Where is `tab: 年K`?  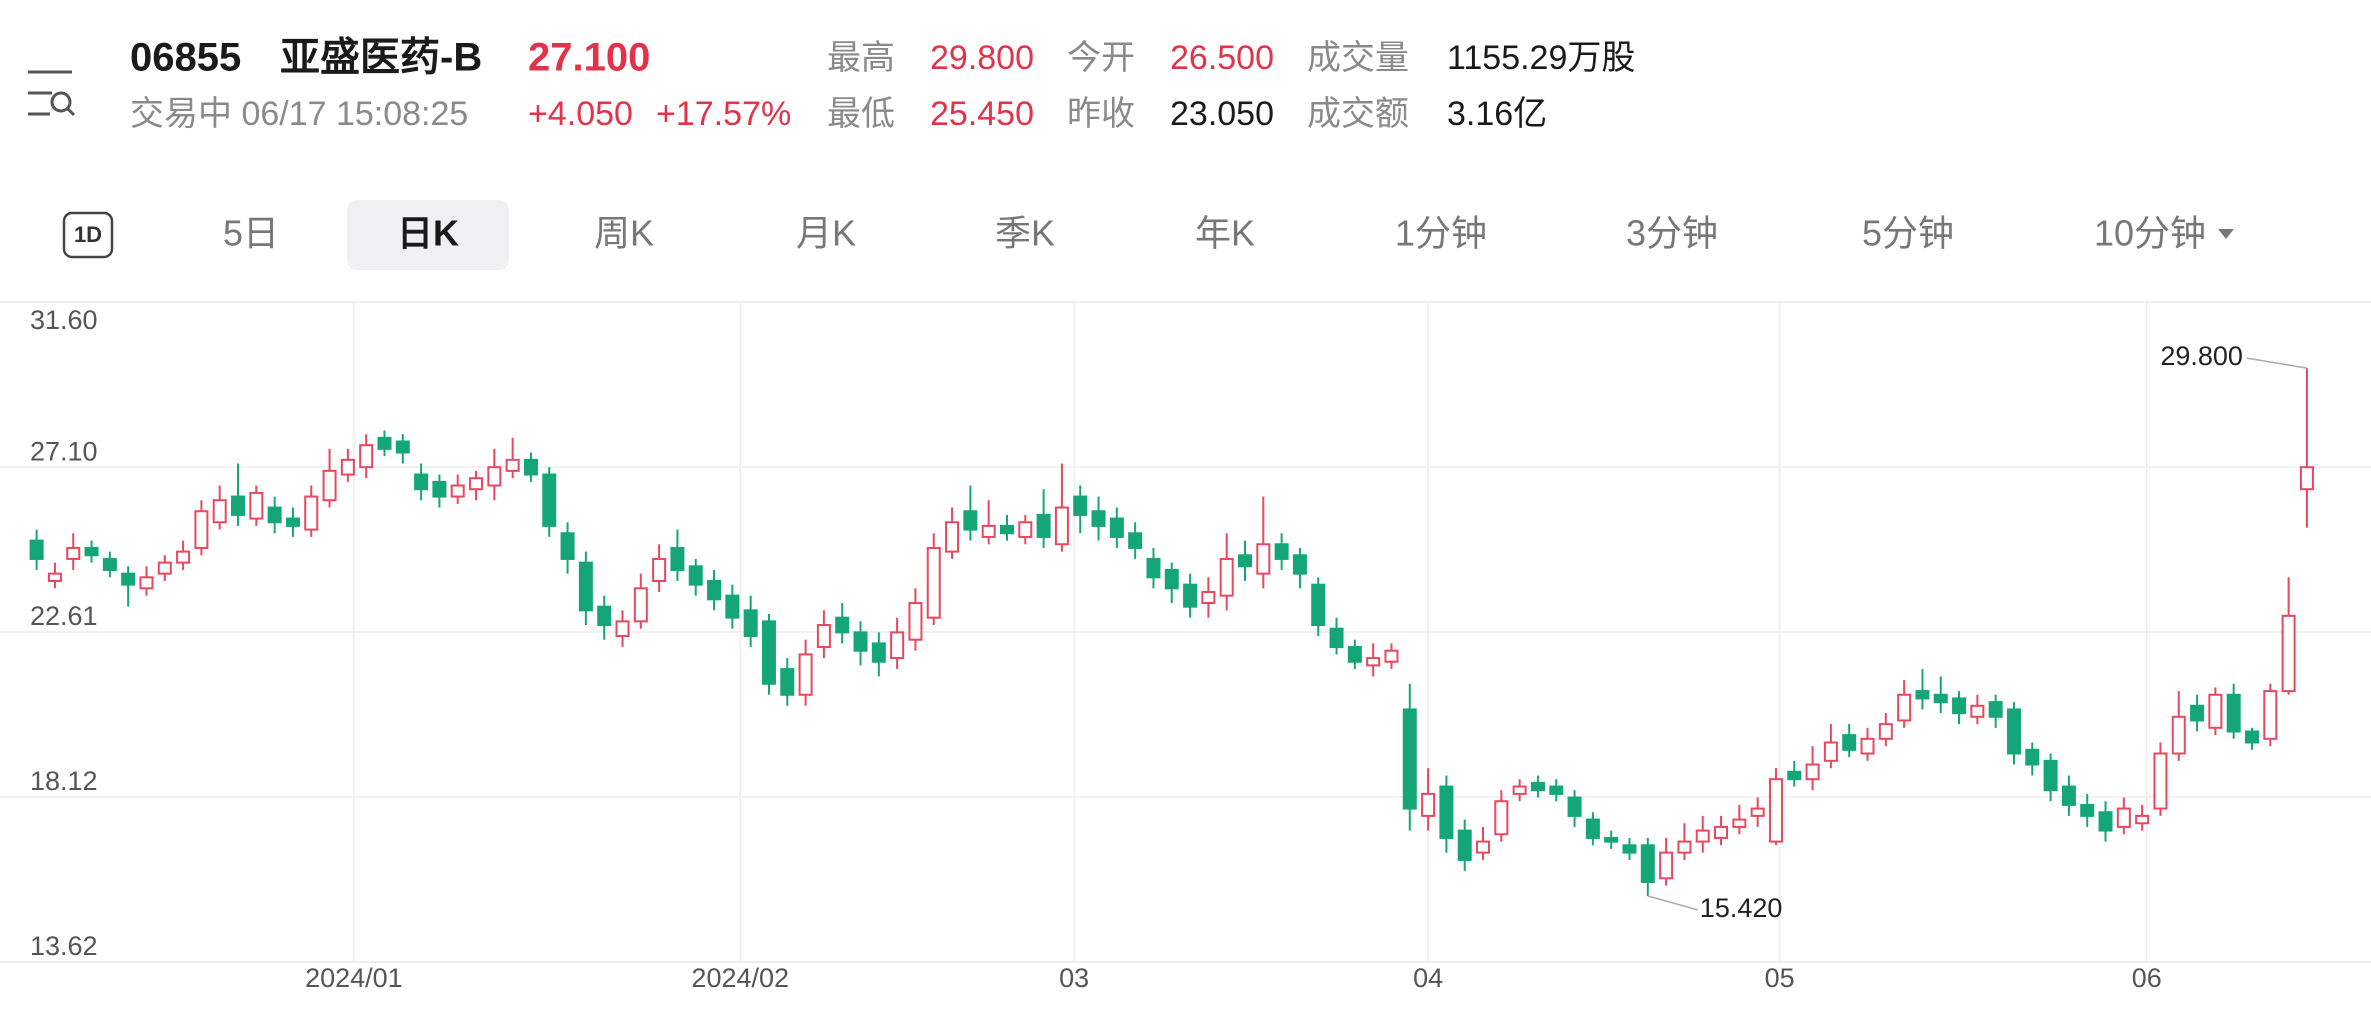 tab: 年K is located at coordinates (1225, 233).